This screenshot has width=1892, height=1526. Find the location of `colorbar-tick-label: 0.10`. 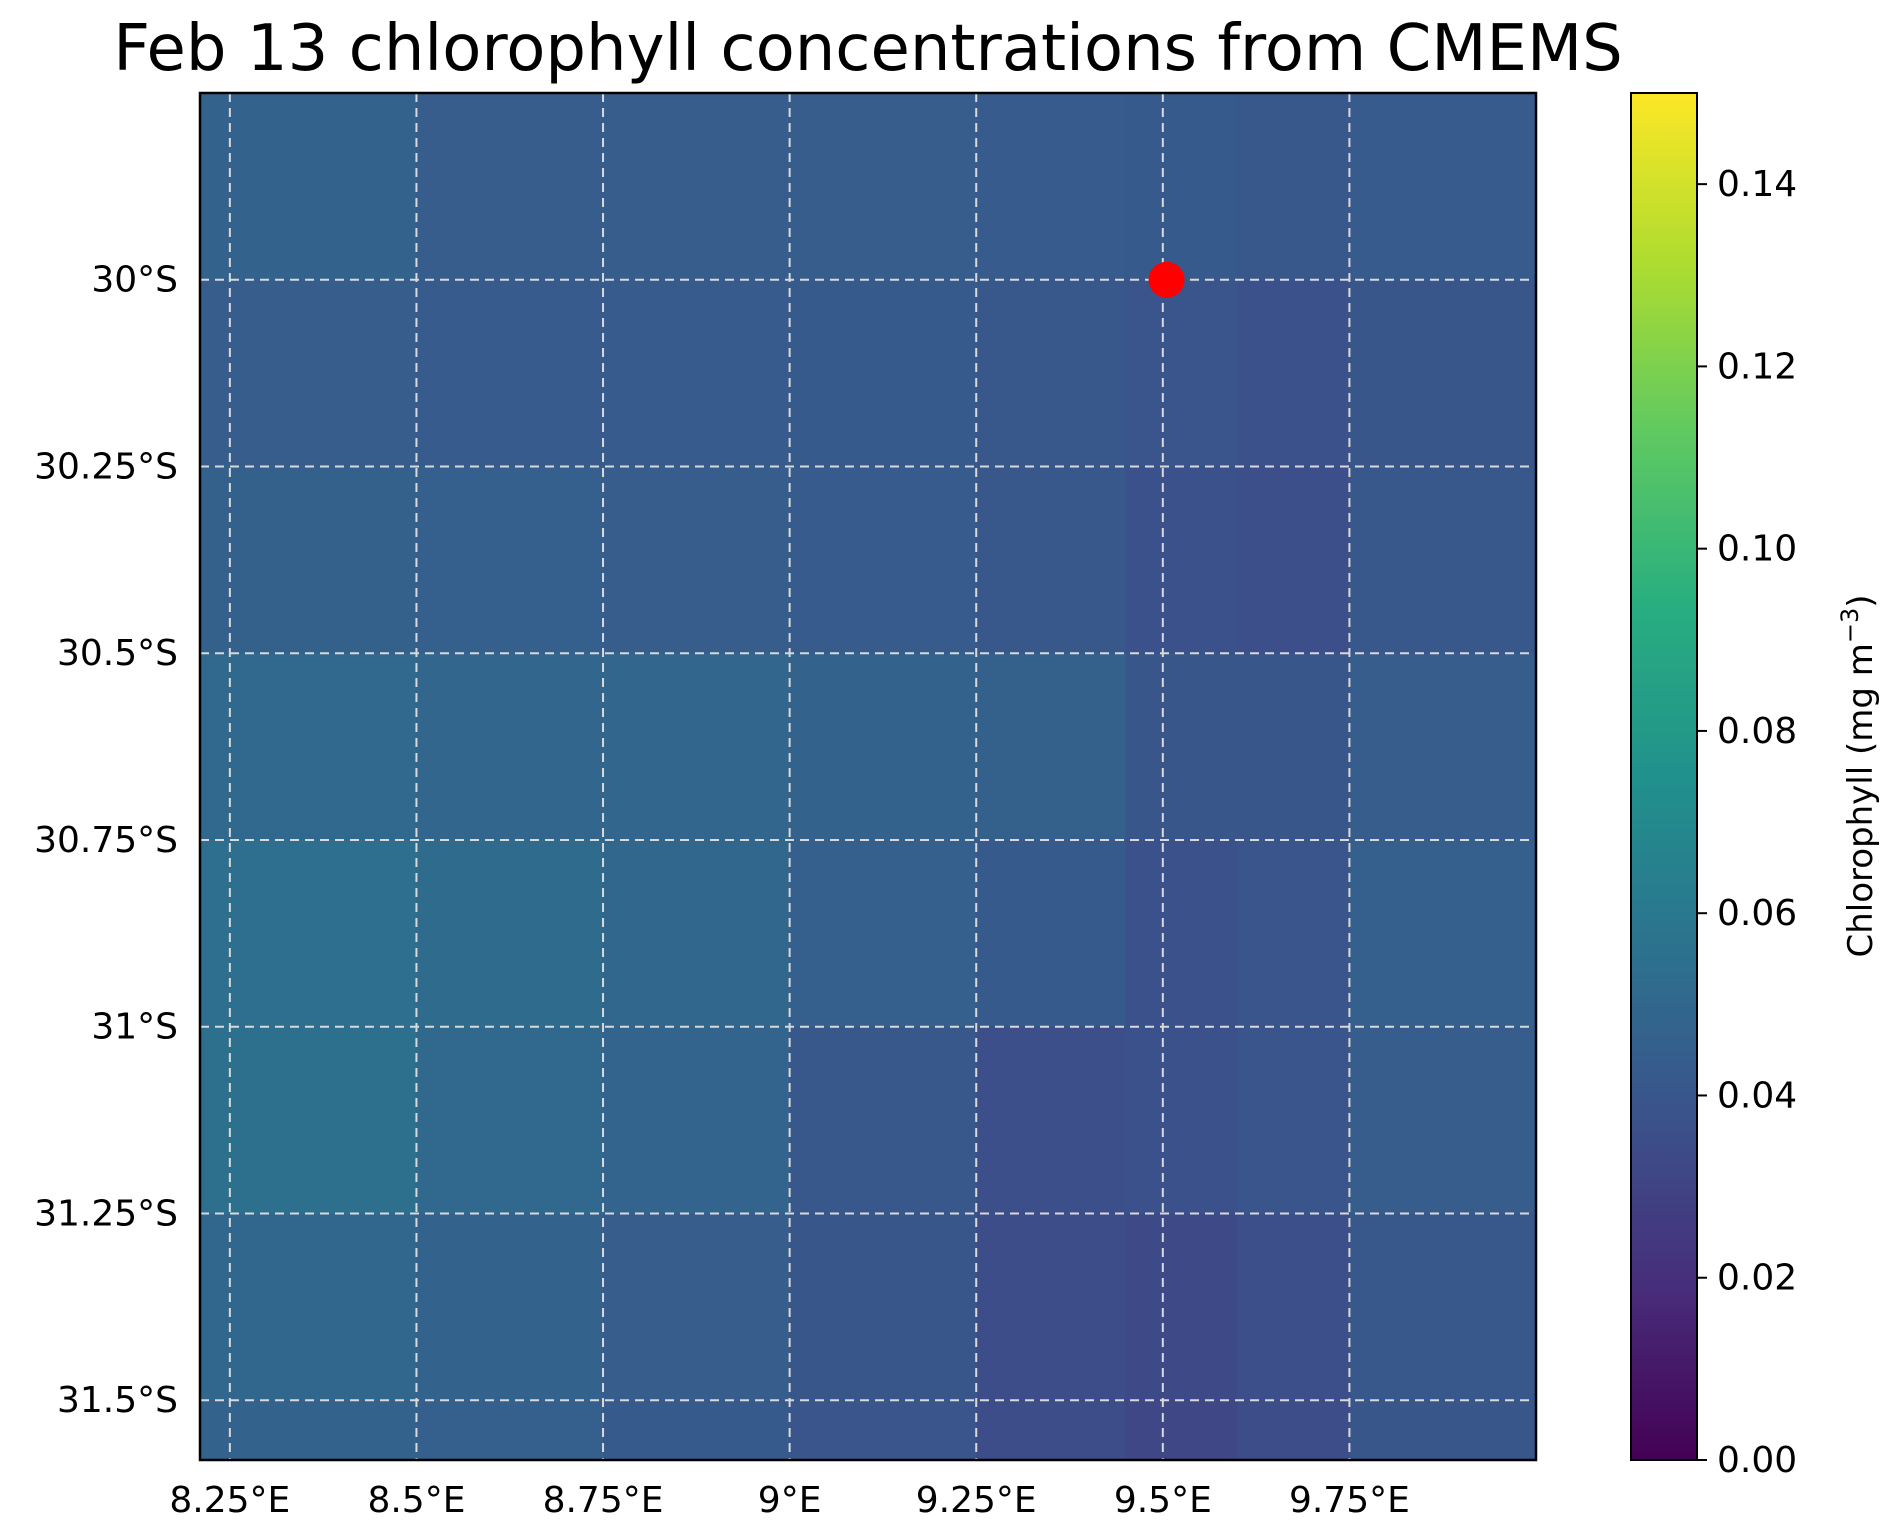

colorbar-tick-label: 0.10 is located at coordinates (1757, 549).